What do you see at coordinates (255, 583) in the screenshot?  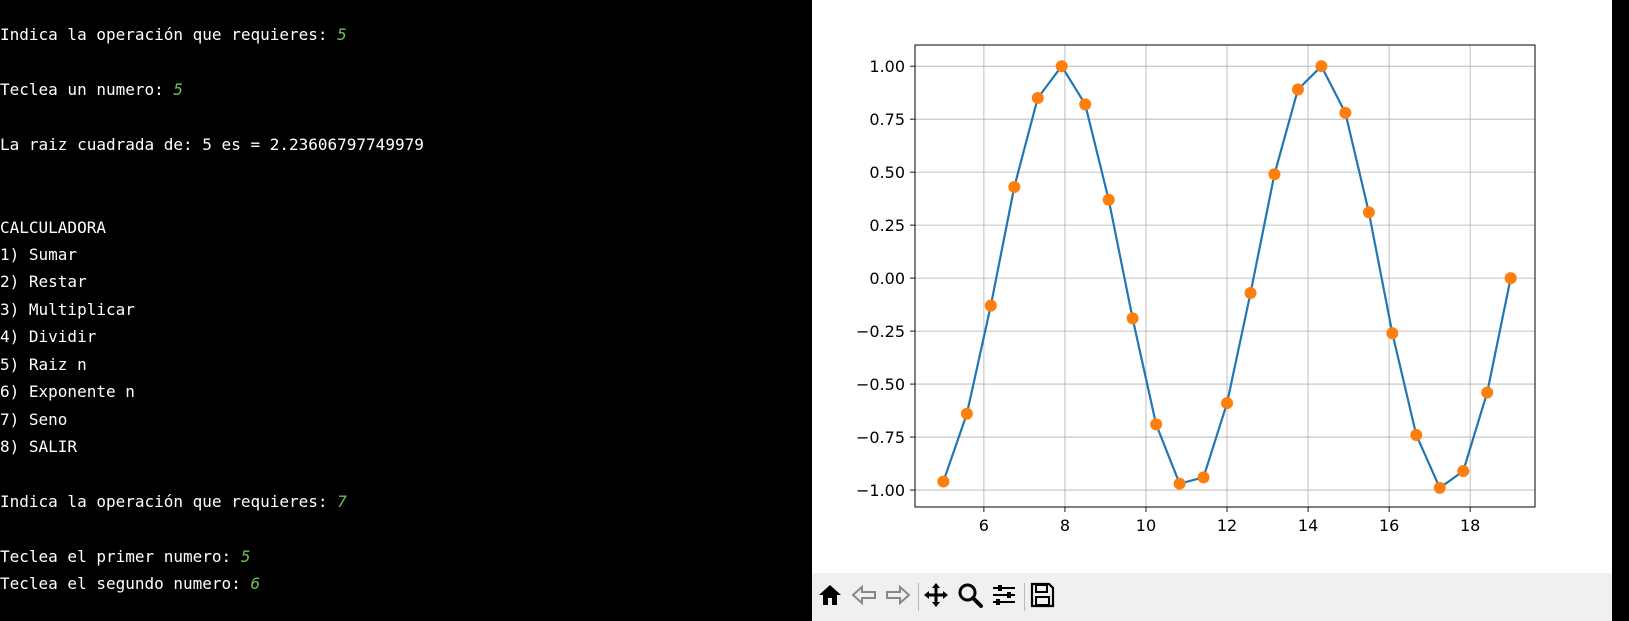 I see `terminal-user-input: 6` at bounding box center [255, 583].